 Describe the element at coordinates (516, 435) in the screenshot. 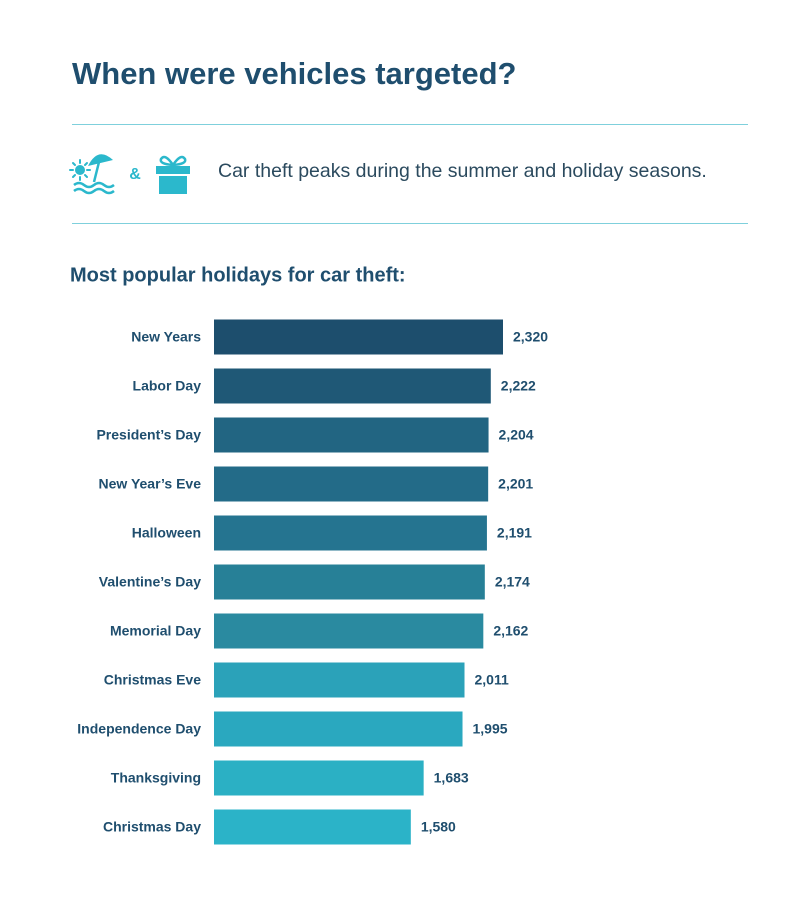

I see `value-label: 2,204` at that location.